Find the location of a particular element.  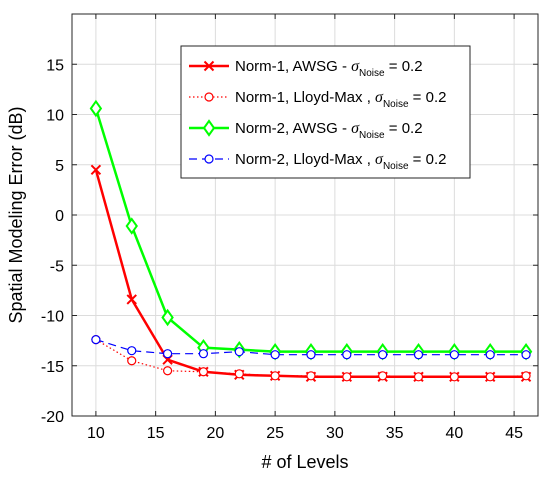

y-tick-label: -10 is located at coordinates (52, 317).